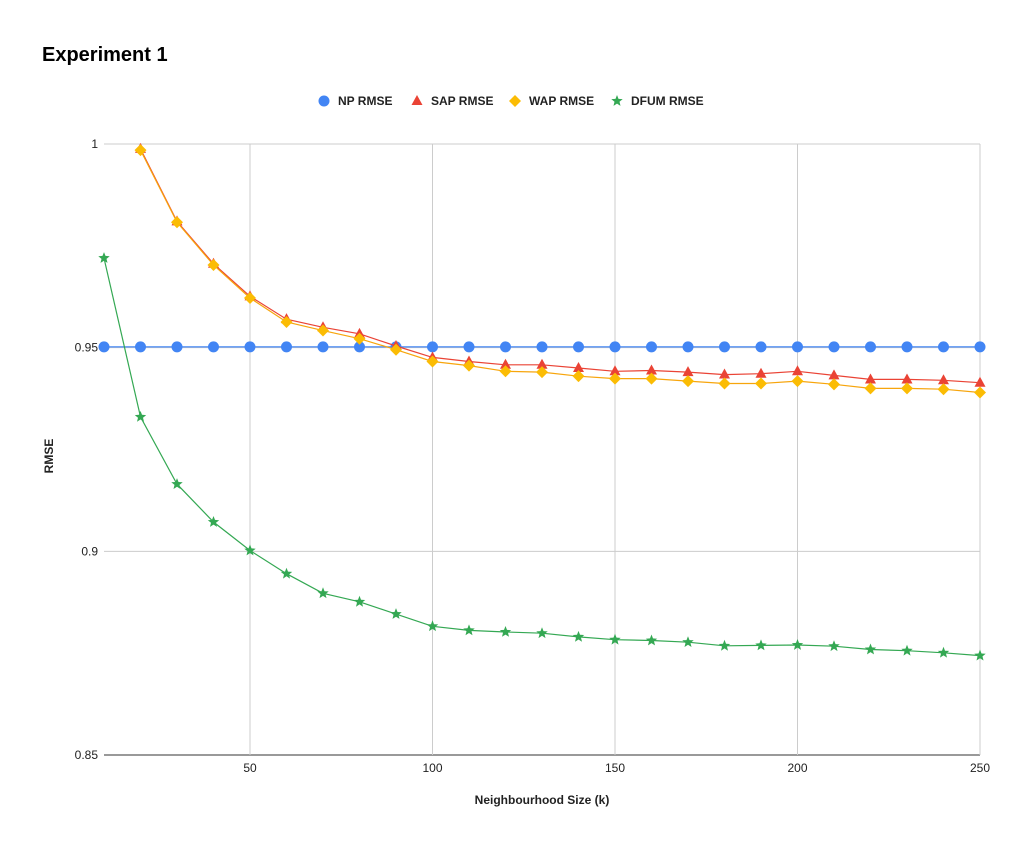  I want to click on legend-marker-dfum, so click(617, 100).